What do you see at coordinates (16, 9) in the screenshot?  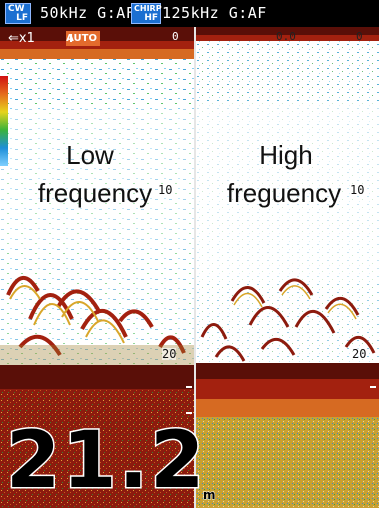 I see `badge-top-text: CW` at bounding box center [16, 9].